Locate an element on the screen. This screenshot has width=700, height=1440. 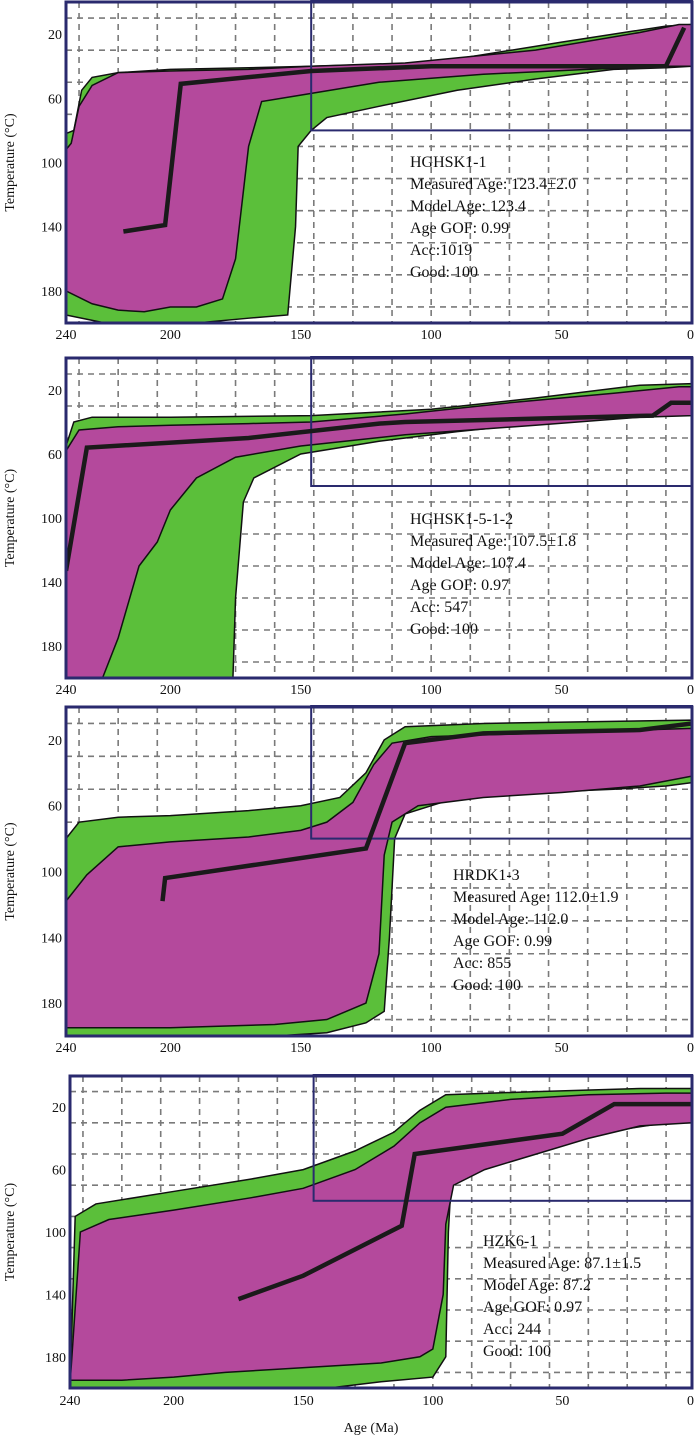
info-line: Measured Age: 123.4±2.0 is located at coordinates (493, 184).